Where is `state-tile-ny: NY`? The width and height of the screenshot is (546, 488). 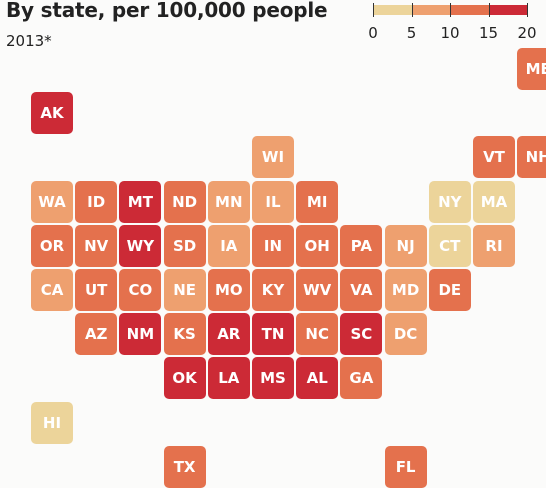
state-tile-ny: NY is located at coordinates (449, 201).